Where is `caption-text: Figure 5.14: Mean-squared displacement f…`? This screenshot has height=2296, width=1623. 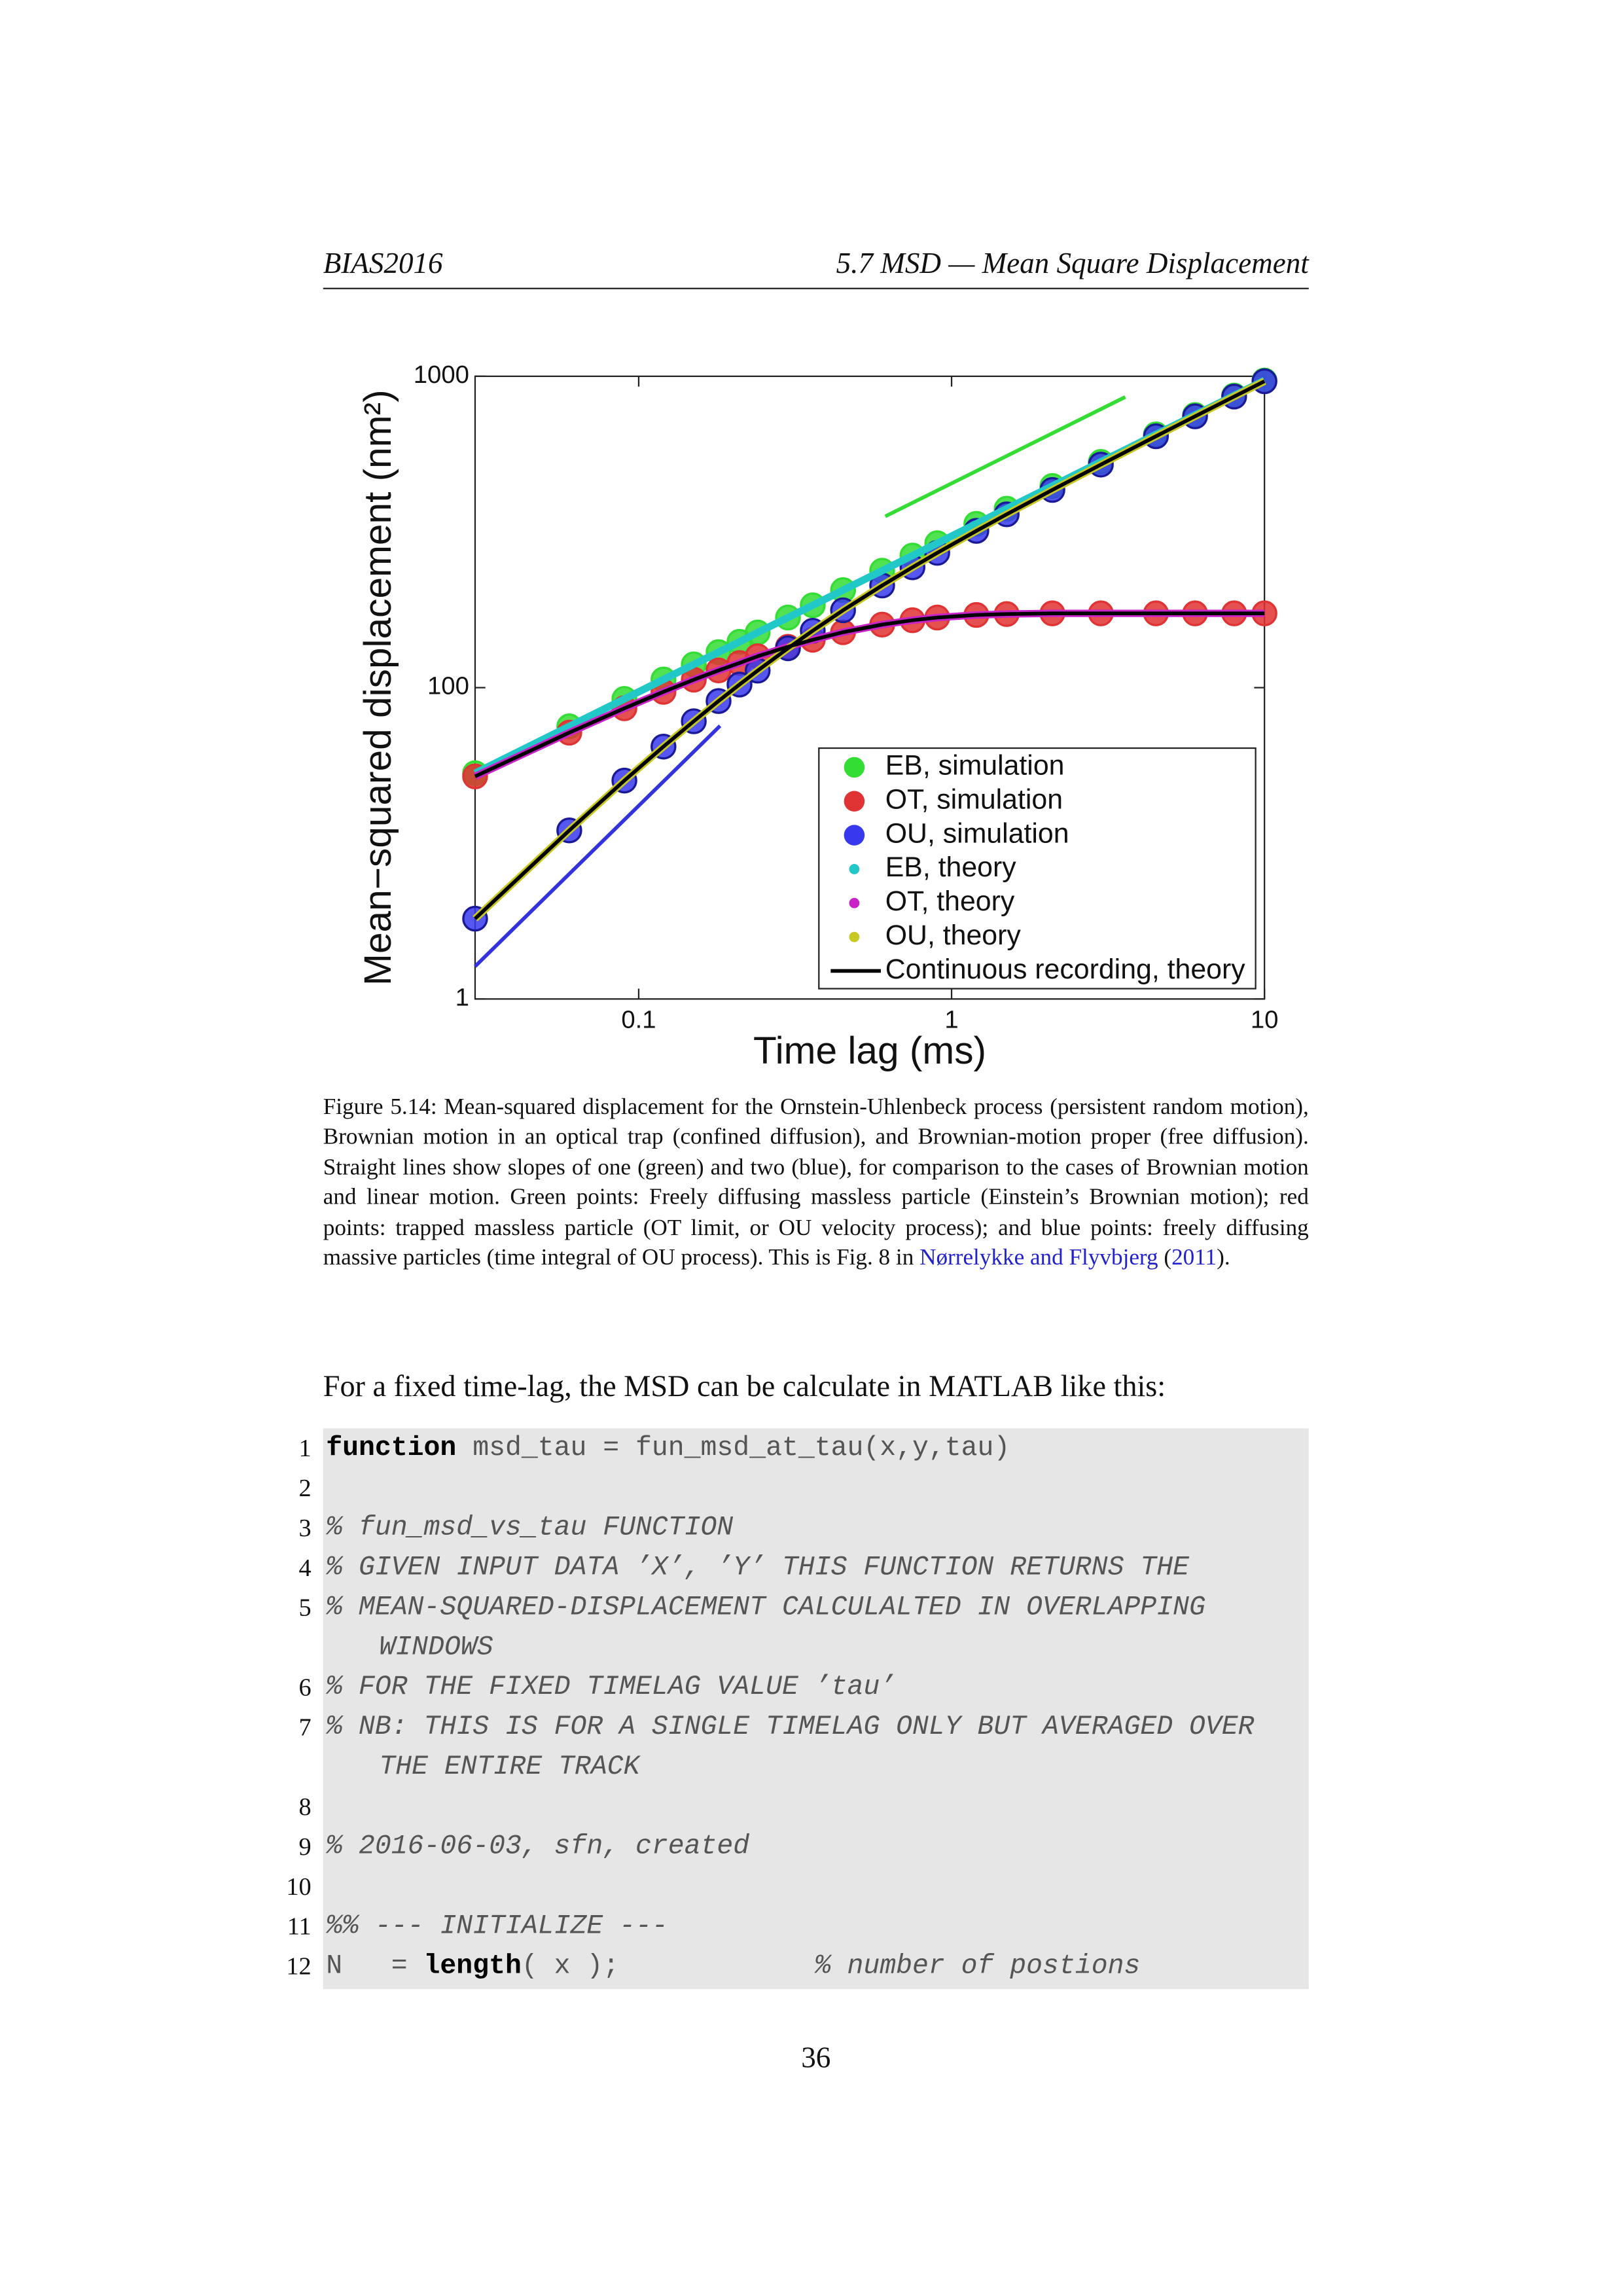
caption-text: Figure 5.14: Mean-squared displacement f… is located at coordinates (816, 1182).